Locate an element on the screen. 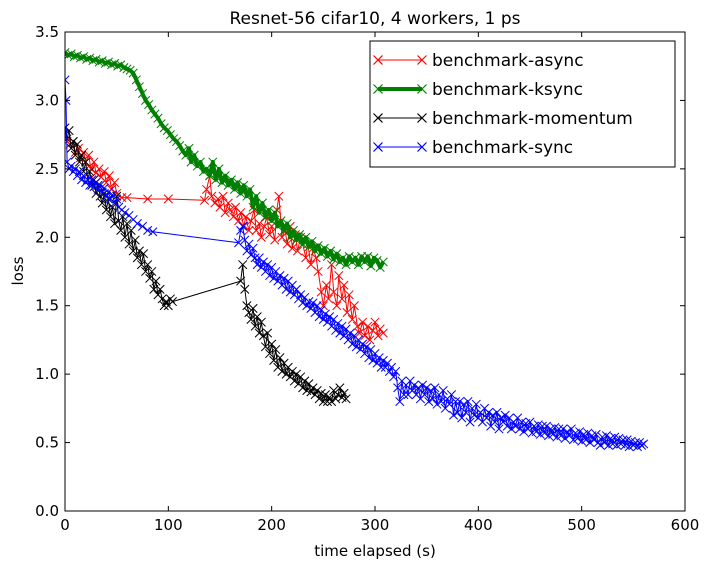 This screenshot has height=570, width=709. y-tick-label: 0.0 is located at coordinates (47, 511).